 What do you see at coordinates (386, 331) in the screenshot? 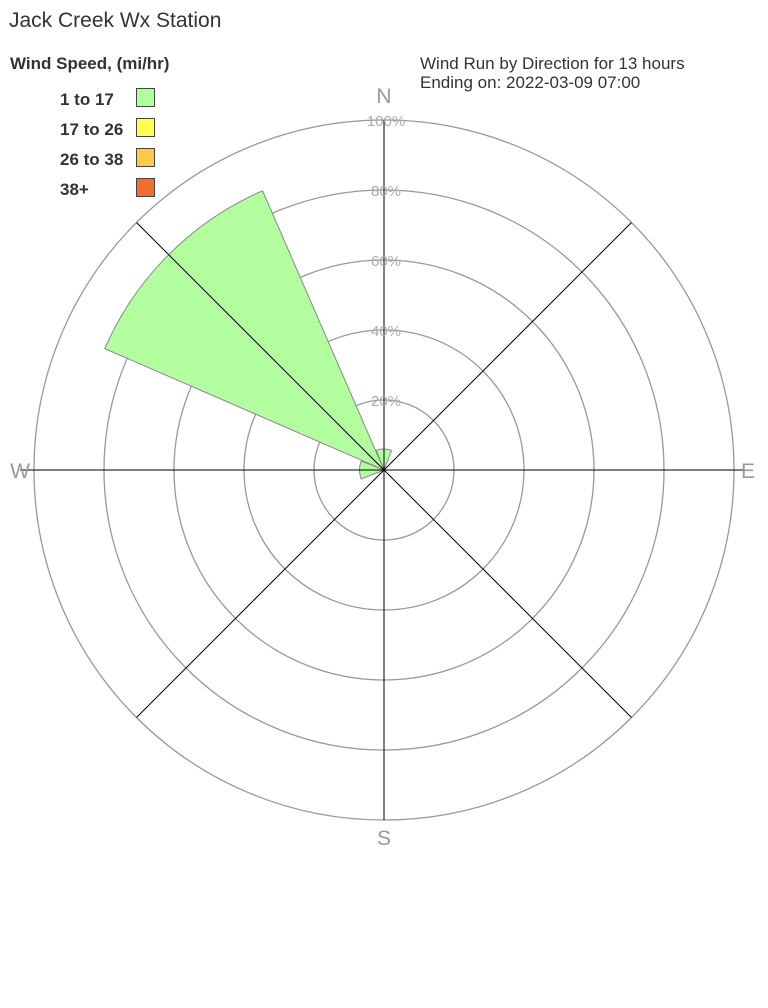
I see `ring-label: 40%` at bounding box center [386, 331].